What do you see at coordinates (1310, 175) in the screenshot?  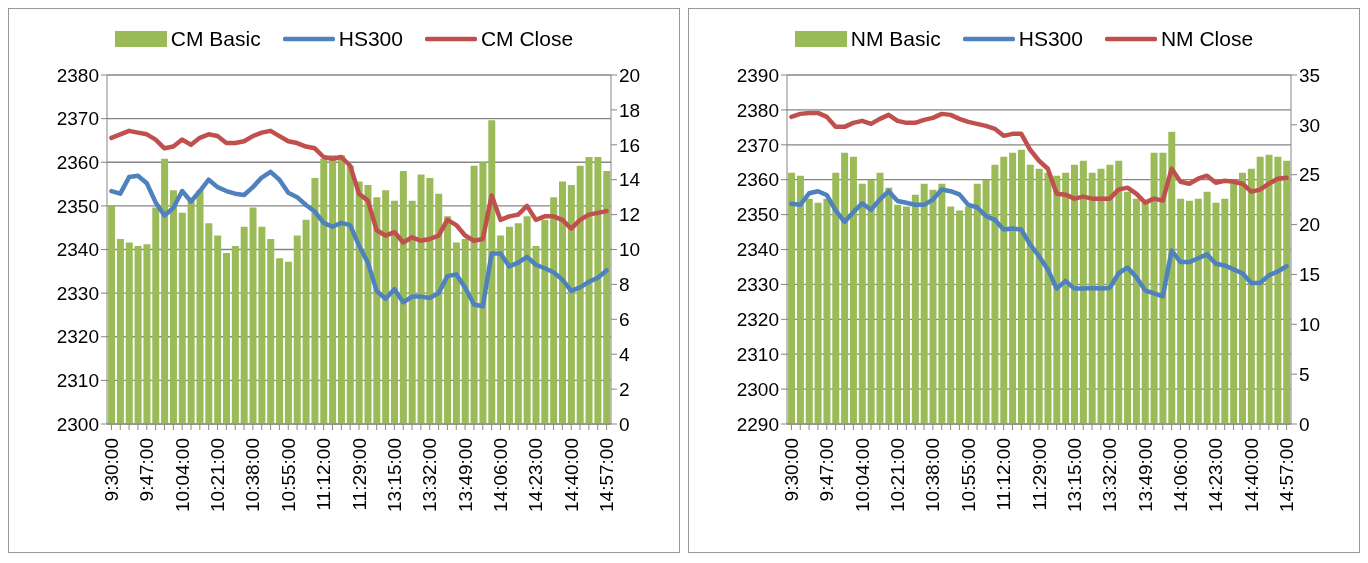 I see `y2-tick-label: 25` at bounding box center [1310, 175].